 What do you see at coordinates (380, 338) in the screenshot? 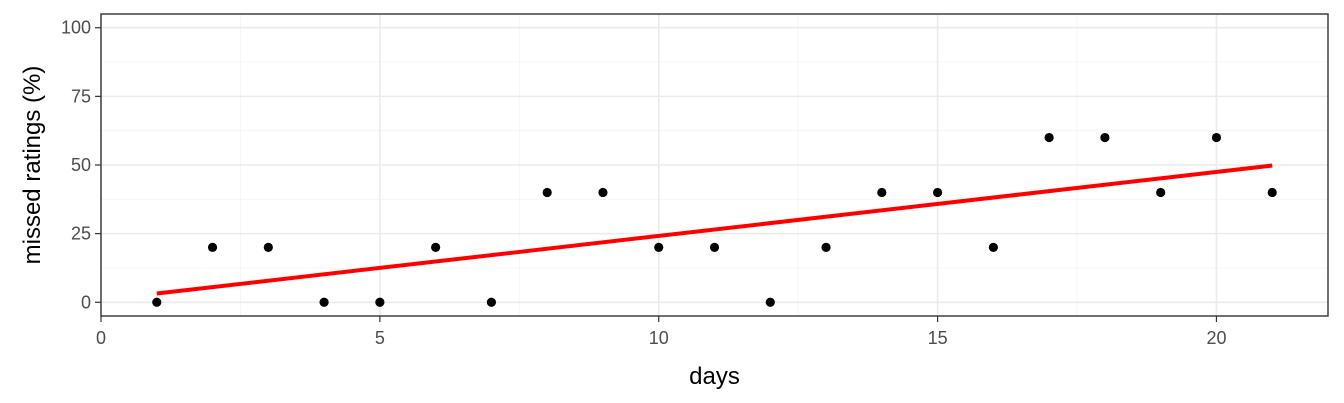
I see `x-tick-label: 5` at bounding box center [380, 338].